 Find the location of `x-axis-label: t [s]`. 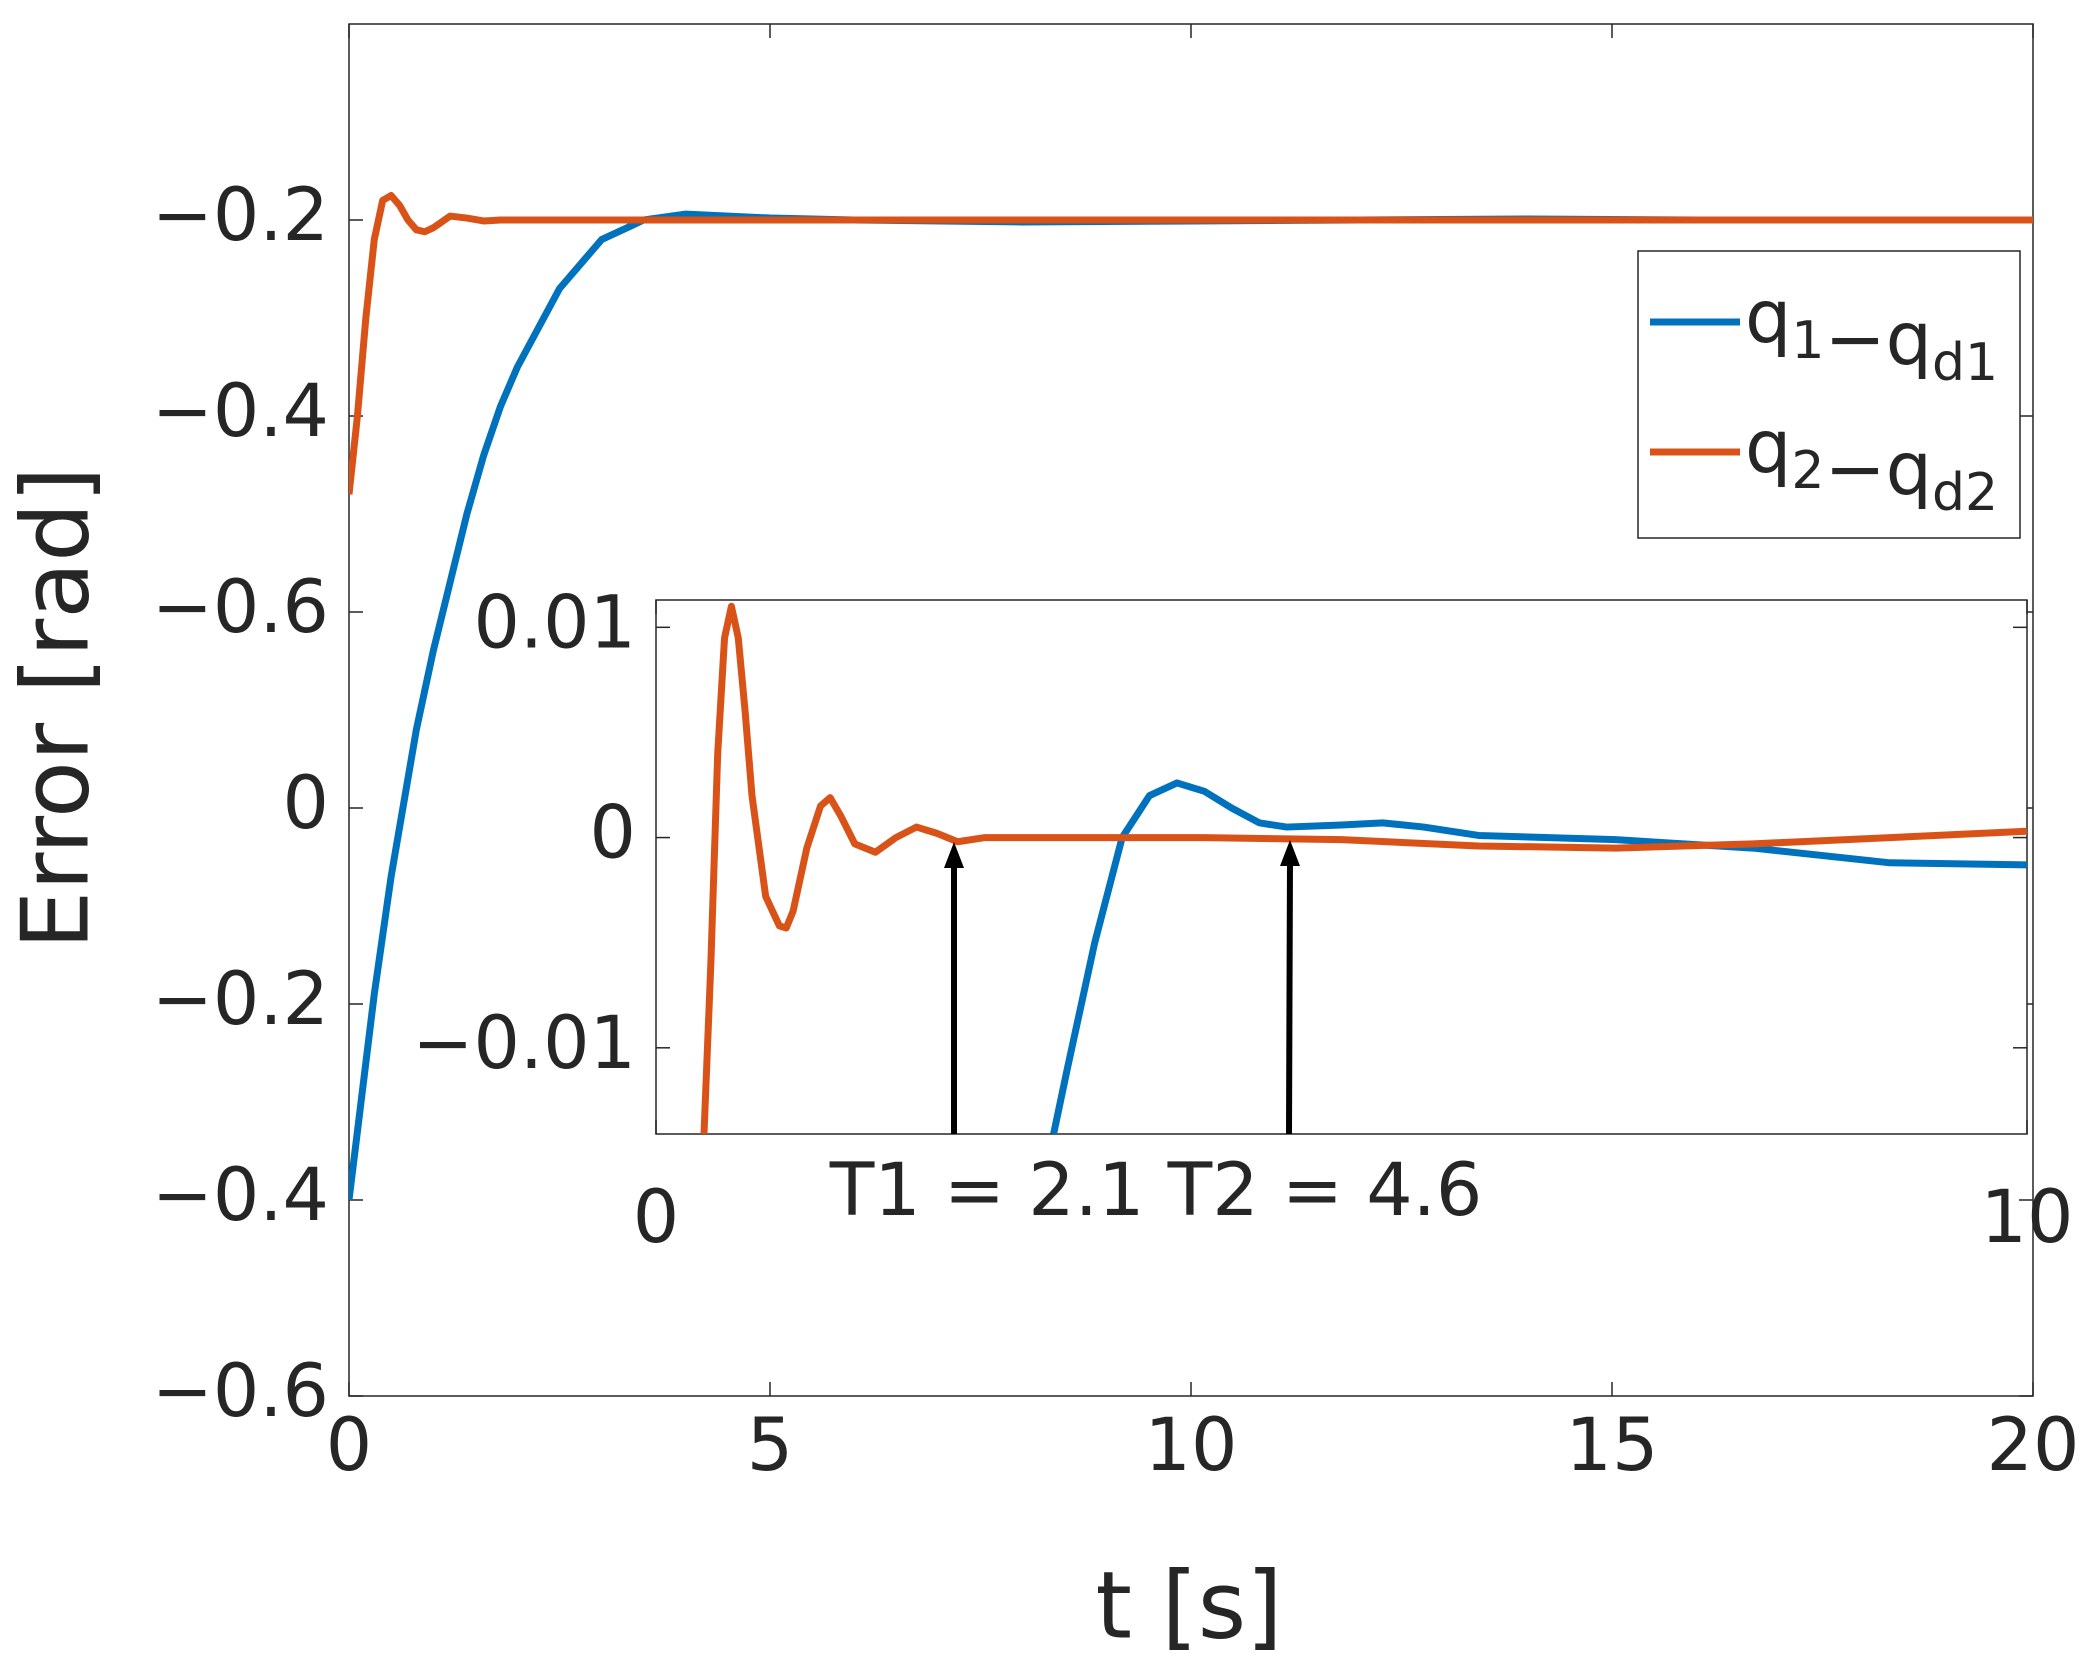

x-axis-label: t [s] is located at coordinates (1188, 1605).